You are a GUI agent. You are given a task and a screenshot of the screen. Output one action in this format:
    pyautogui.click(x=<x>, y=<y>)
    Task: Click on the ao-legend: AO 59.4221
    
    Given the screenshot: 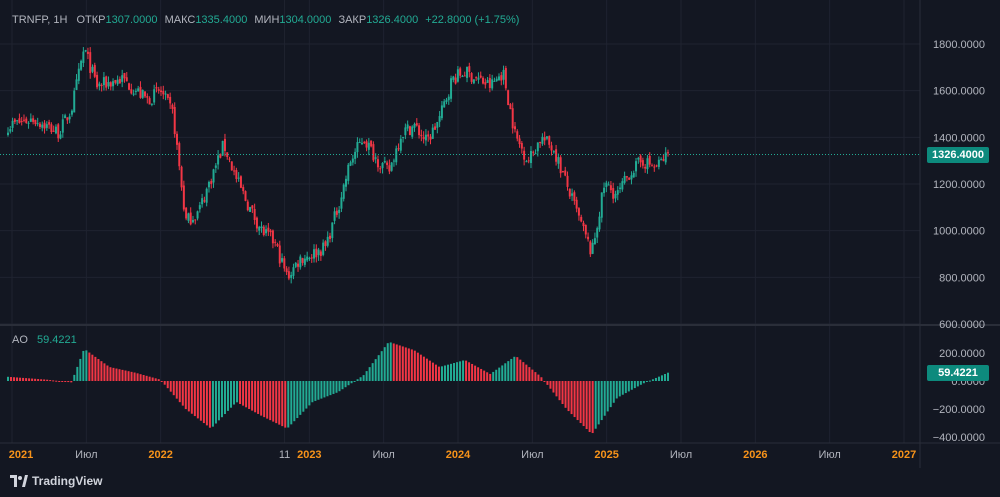 What is the action you would take?
    pyautogui.click(x=44, y=340)
    